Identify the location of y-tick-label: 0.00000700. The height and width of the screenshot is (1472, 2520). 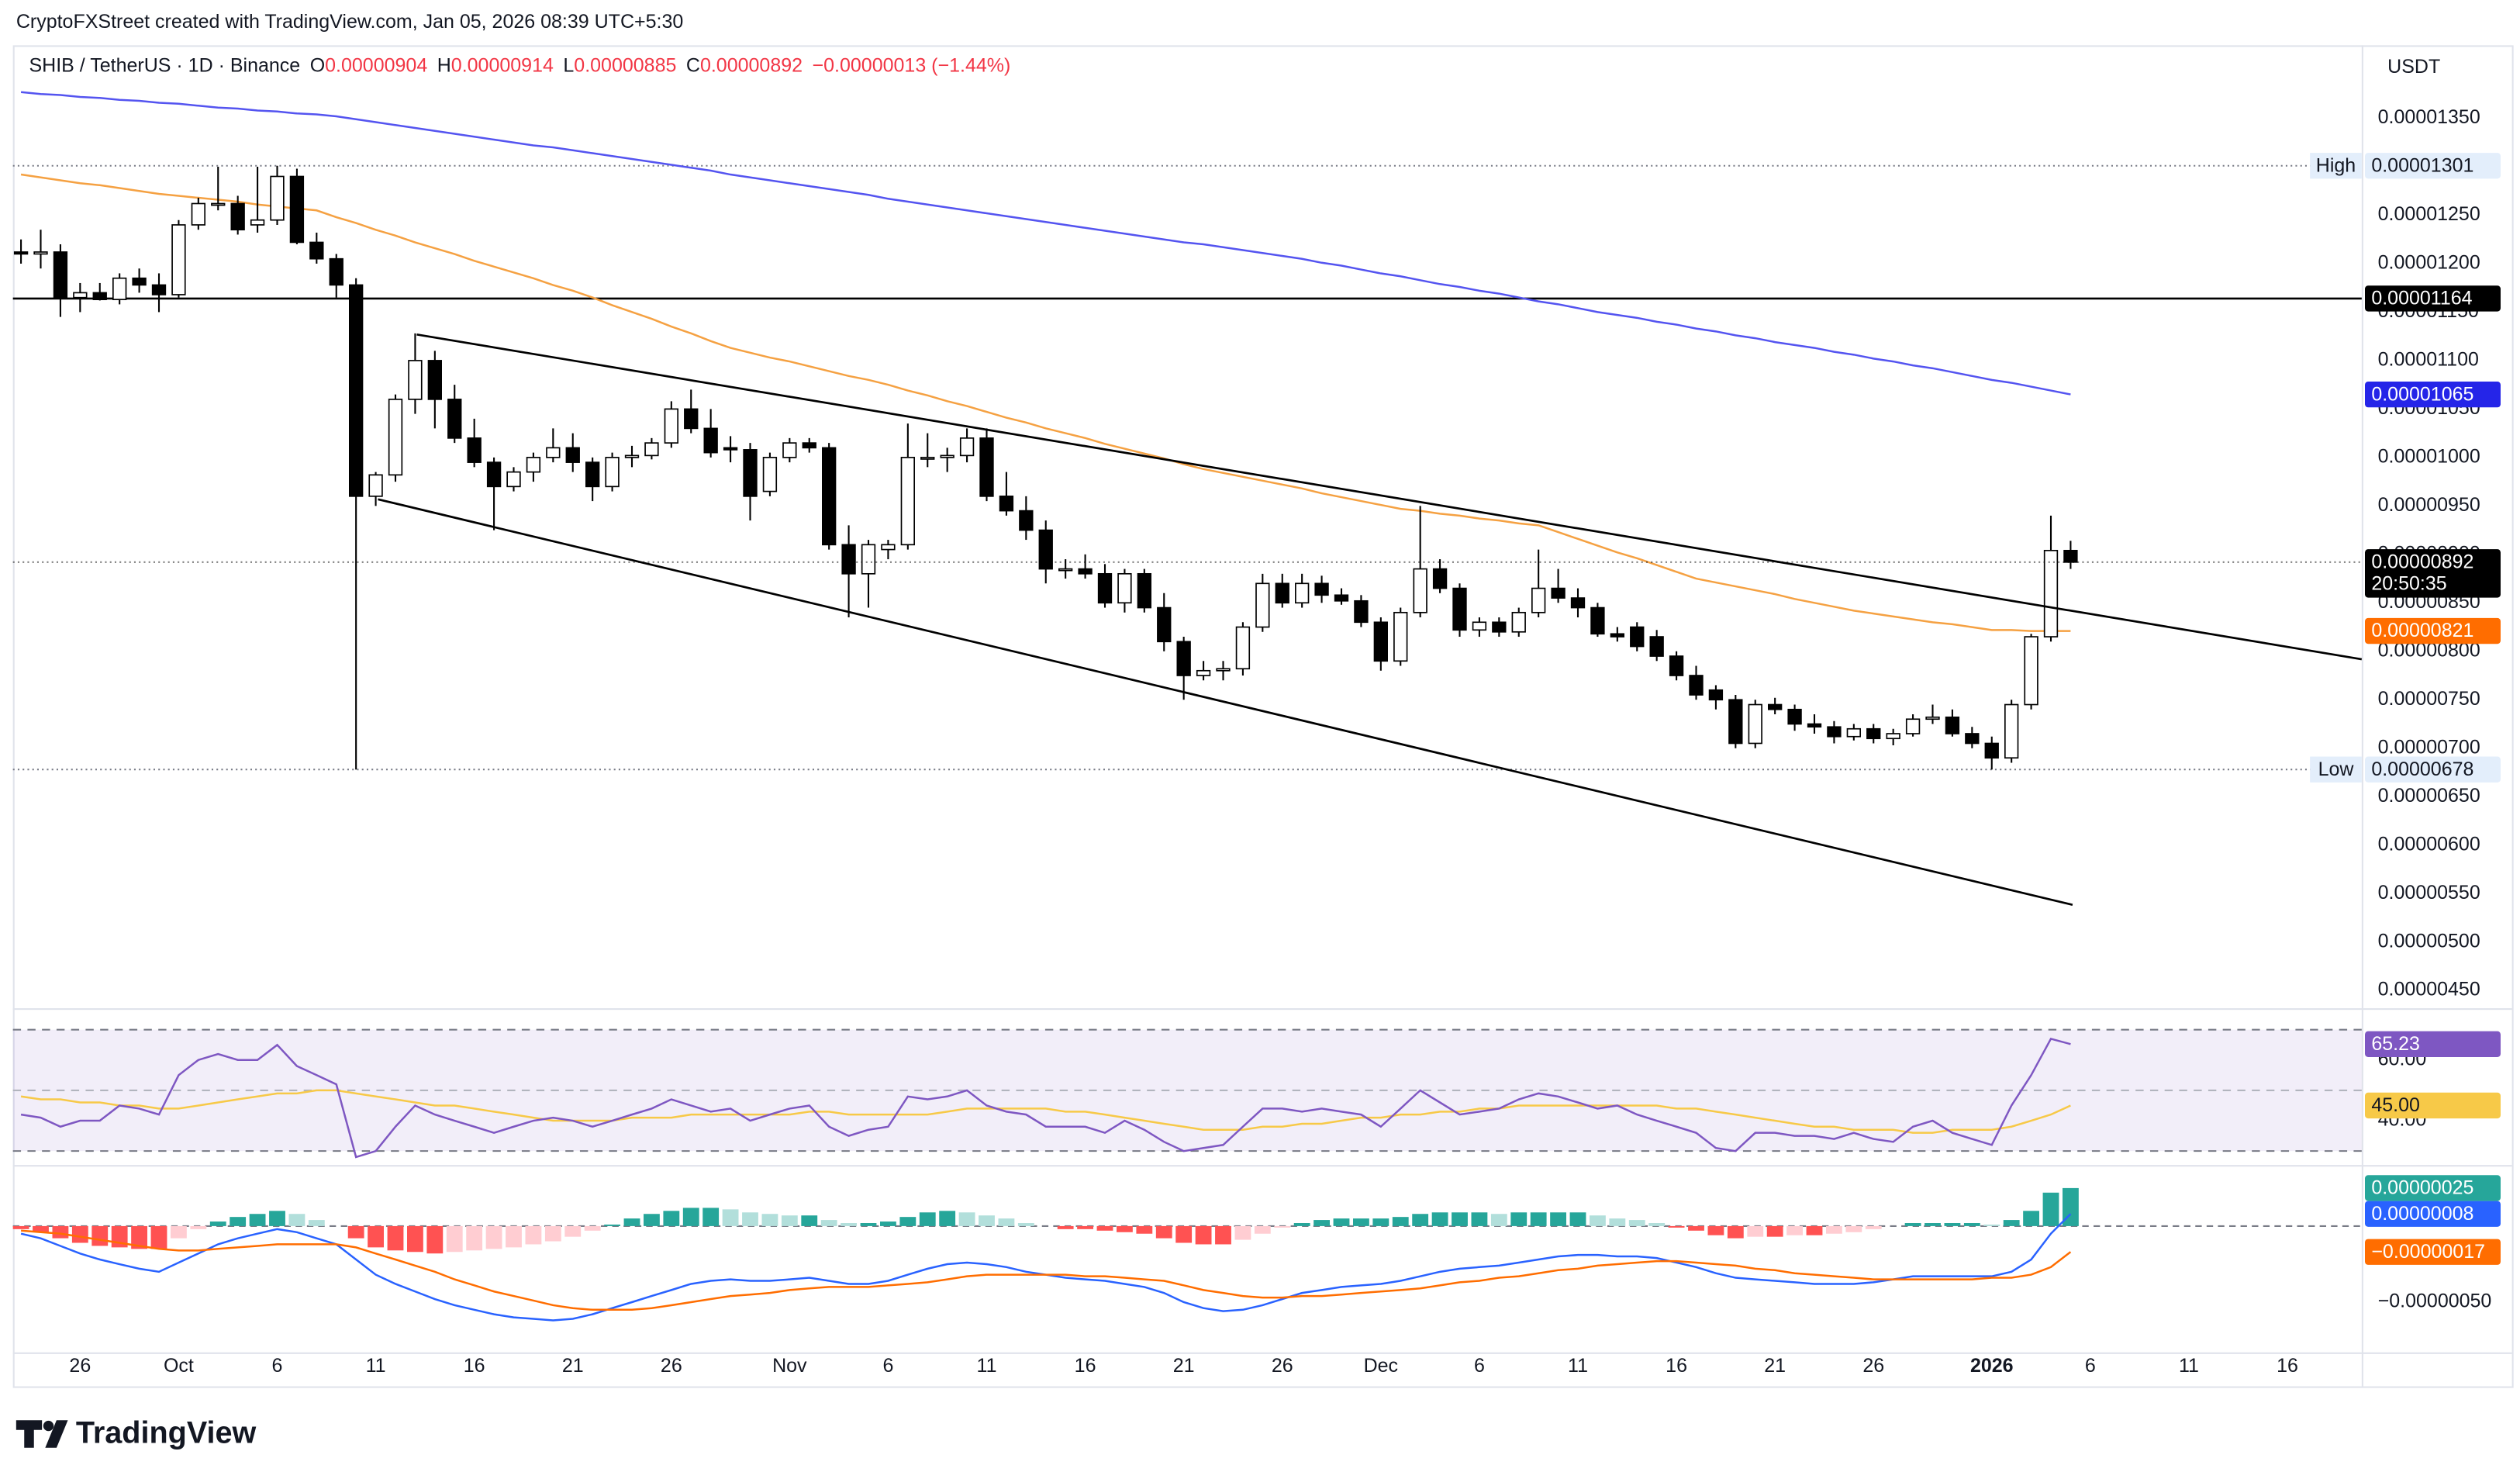
(2429, 747).